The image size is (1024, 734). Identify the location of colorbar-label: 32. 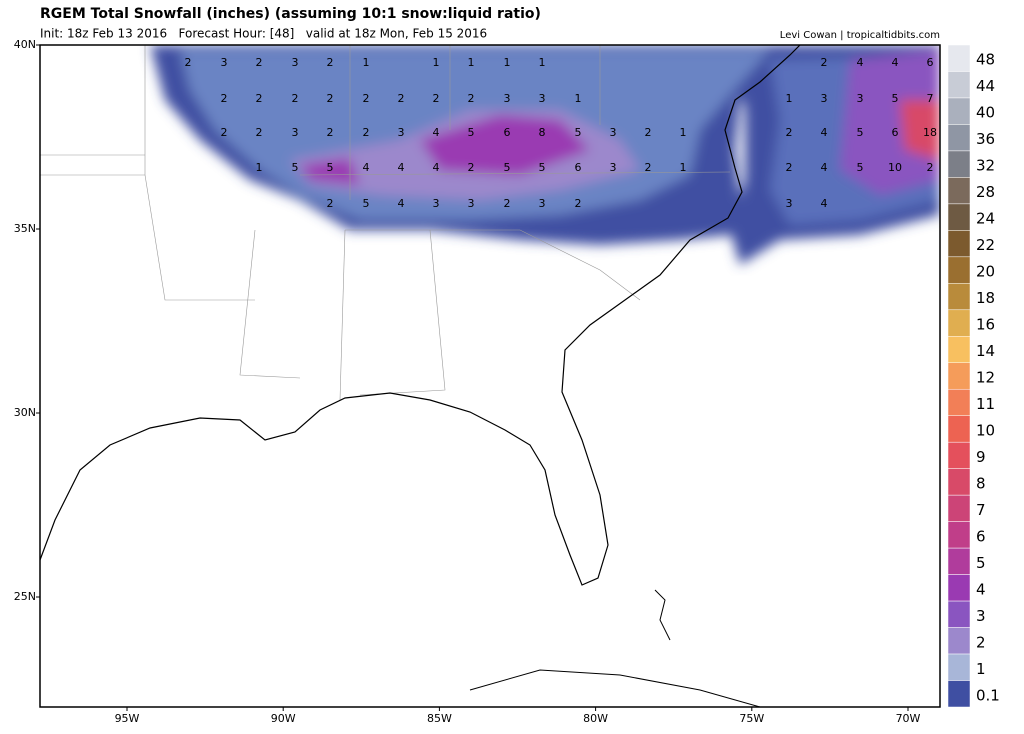
(985, 166).